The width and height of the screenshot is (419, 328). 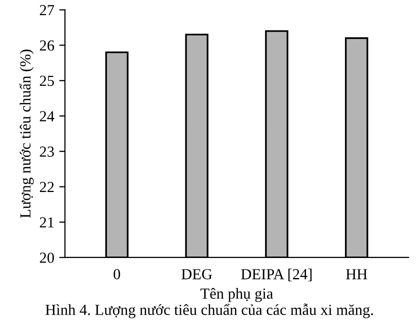 I want to click on x-tick-label: 0, so click(x=117, y=274).